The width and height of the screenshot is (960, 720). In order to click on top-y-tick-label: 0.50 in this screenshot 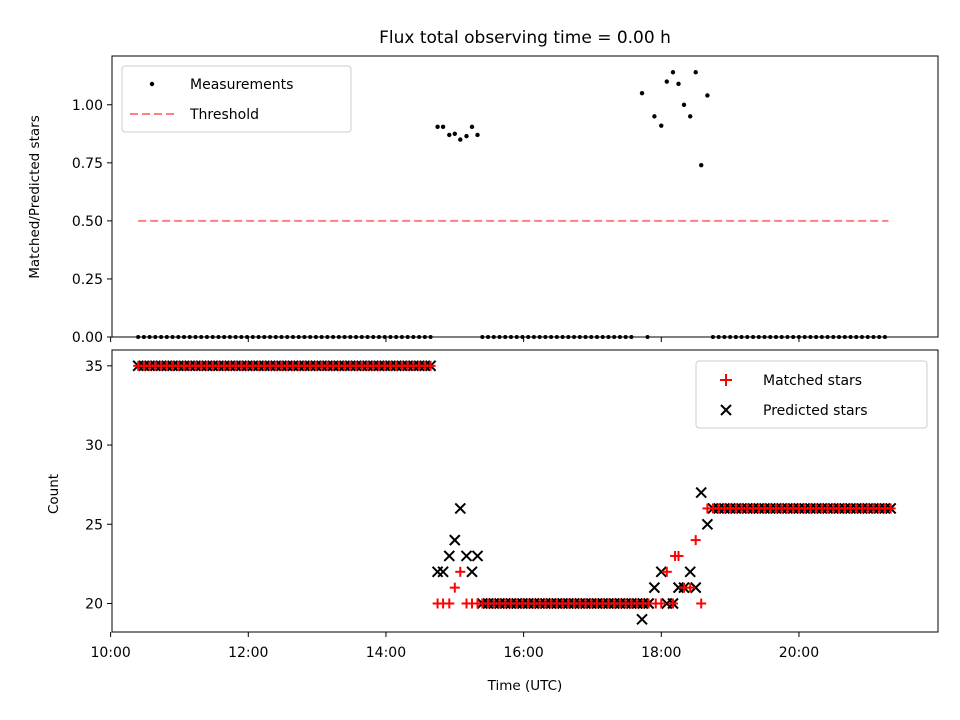, I will do `click(87, 222)`.